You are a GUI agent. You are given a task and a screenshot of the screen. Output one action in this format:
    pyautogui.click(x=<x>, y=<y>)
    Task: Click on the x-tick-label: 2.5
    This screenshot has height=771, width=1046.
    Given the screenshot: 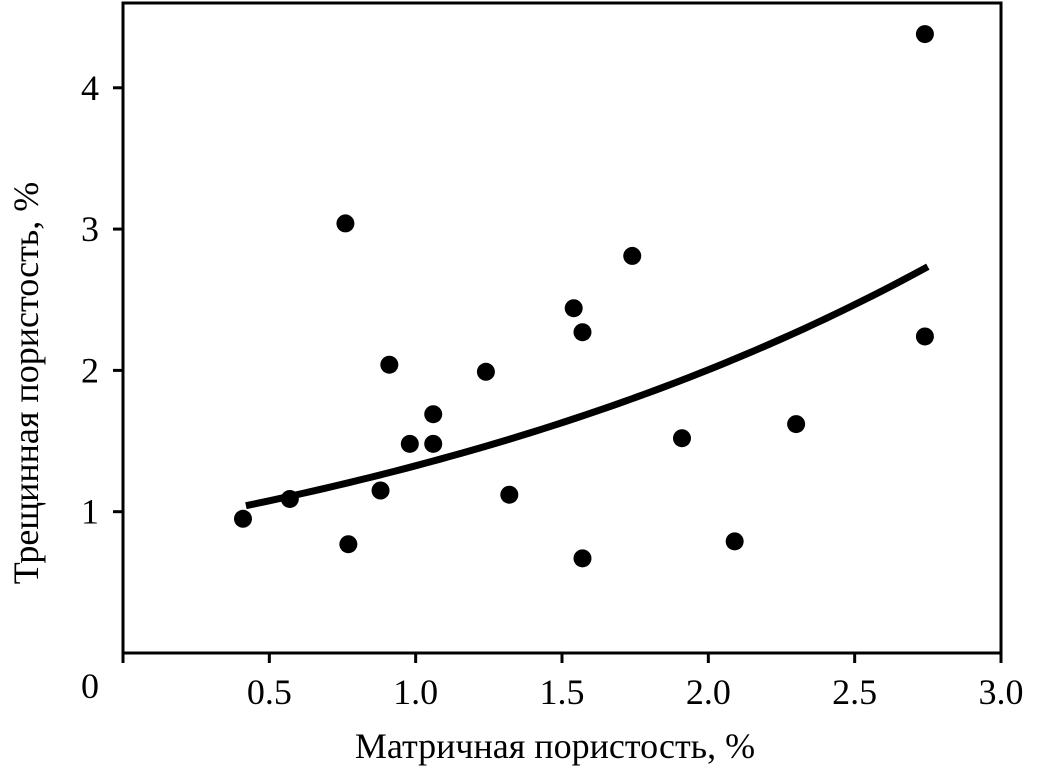 What is the action you would take?
    pyautogui.click(x=854, y=692)
    